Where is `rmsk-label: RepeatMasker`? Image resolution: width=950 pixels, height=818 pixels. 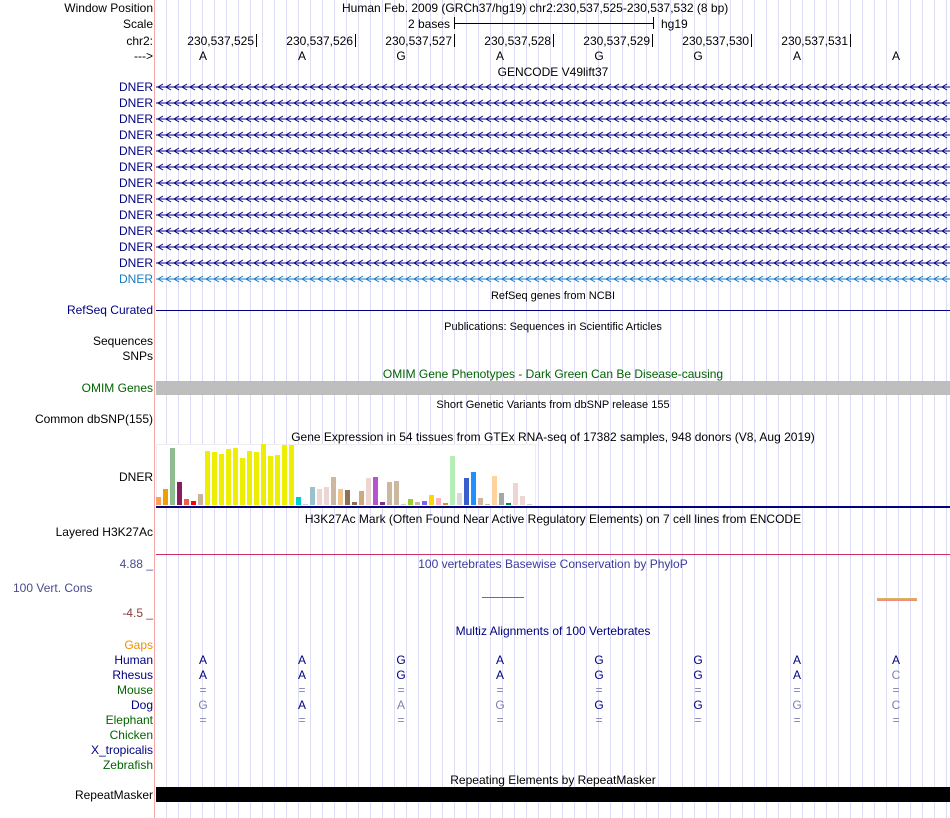 rmsk-label: RepeatMasker is located at coordinates (113, 795).